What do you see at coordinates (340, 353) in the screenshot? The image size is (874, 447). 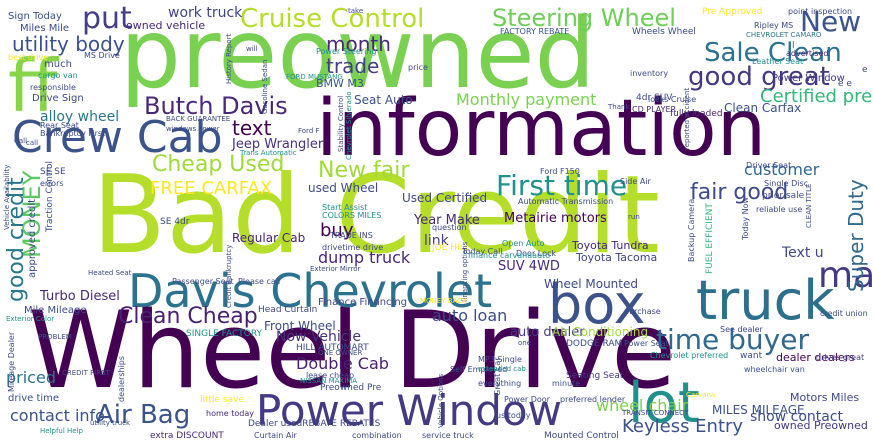 I see `word: ONE OWNER` at bounding box center [340, 353].